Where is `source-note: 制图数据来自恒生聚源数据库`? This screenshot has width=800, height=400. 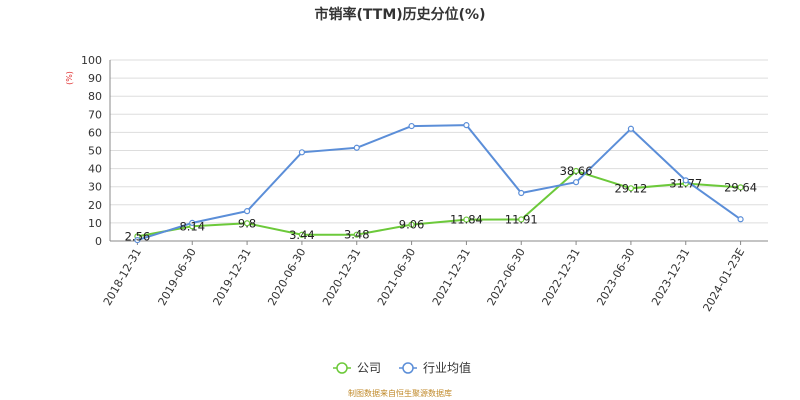
source-note: 制图数据来自恒生聚源数据库 is located at coordinates (400, 393).